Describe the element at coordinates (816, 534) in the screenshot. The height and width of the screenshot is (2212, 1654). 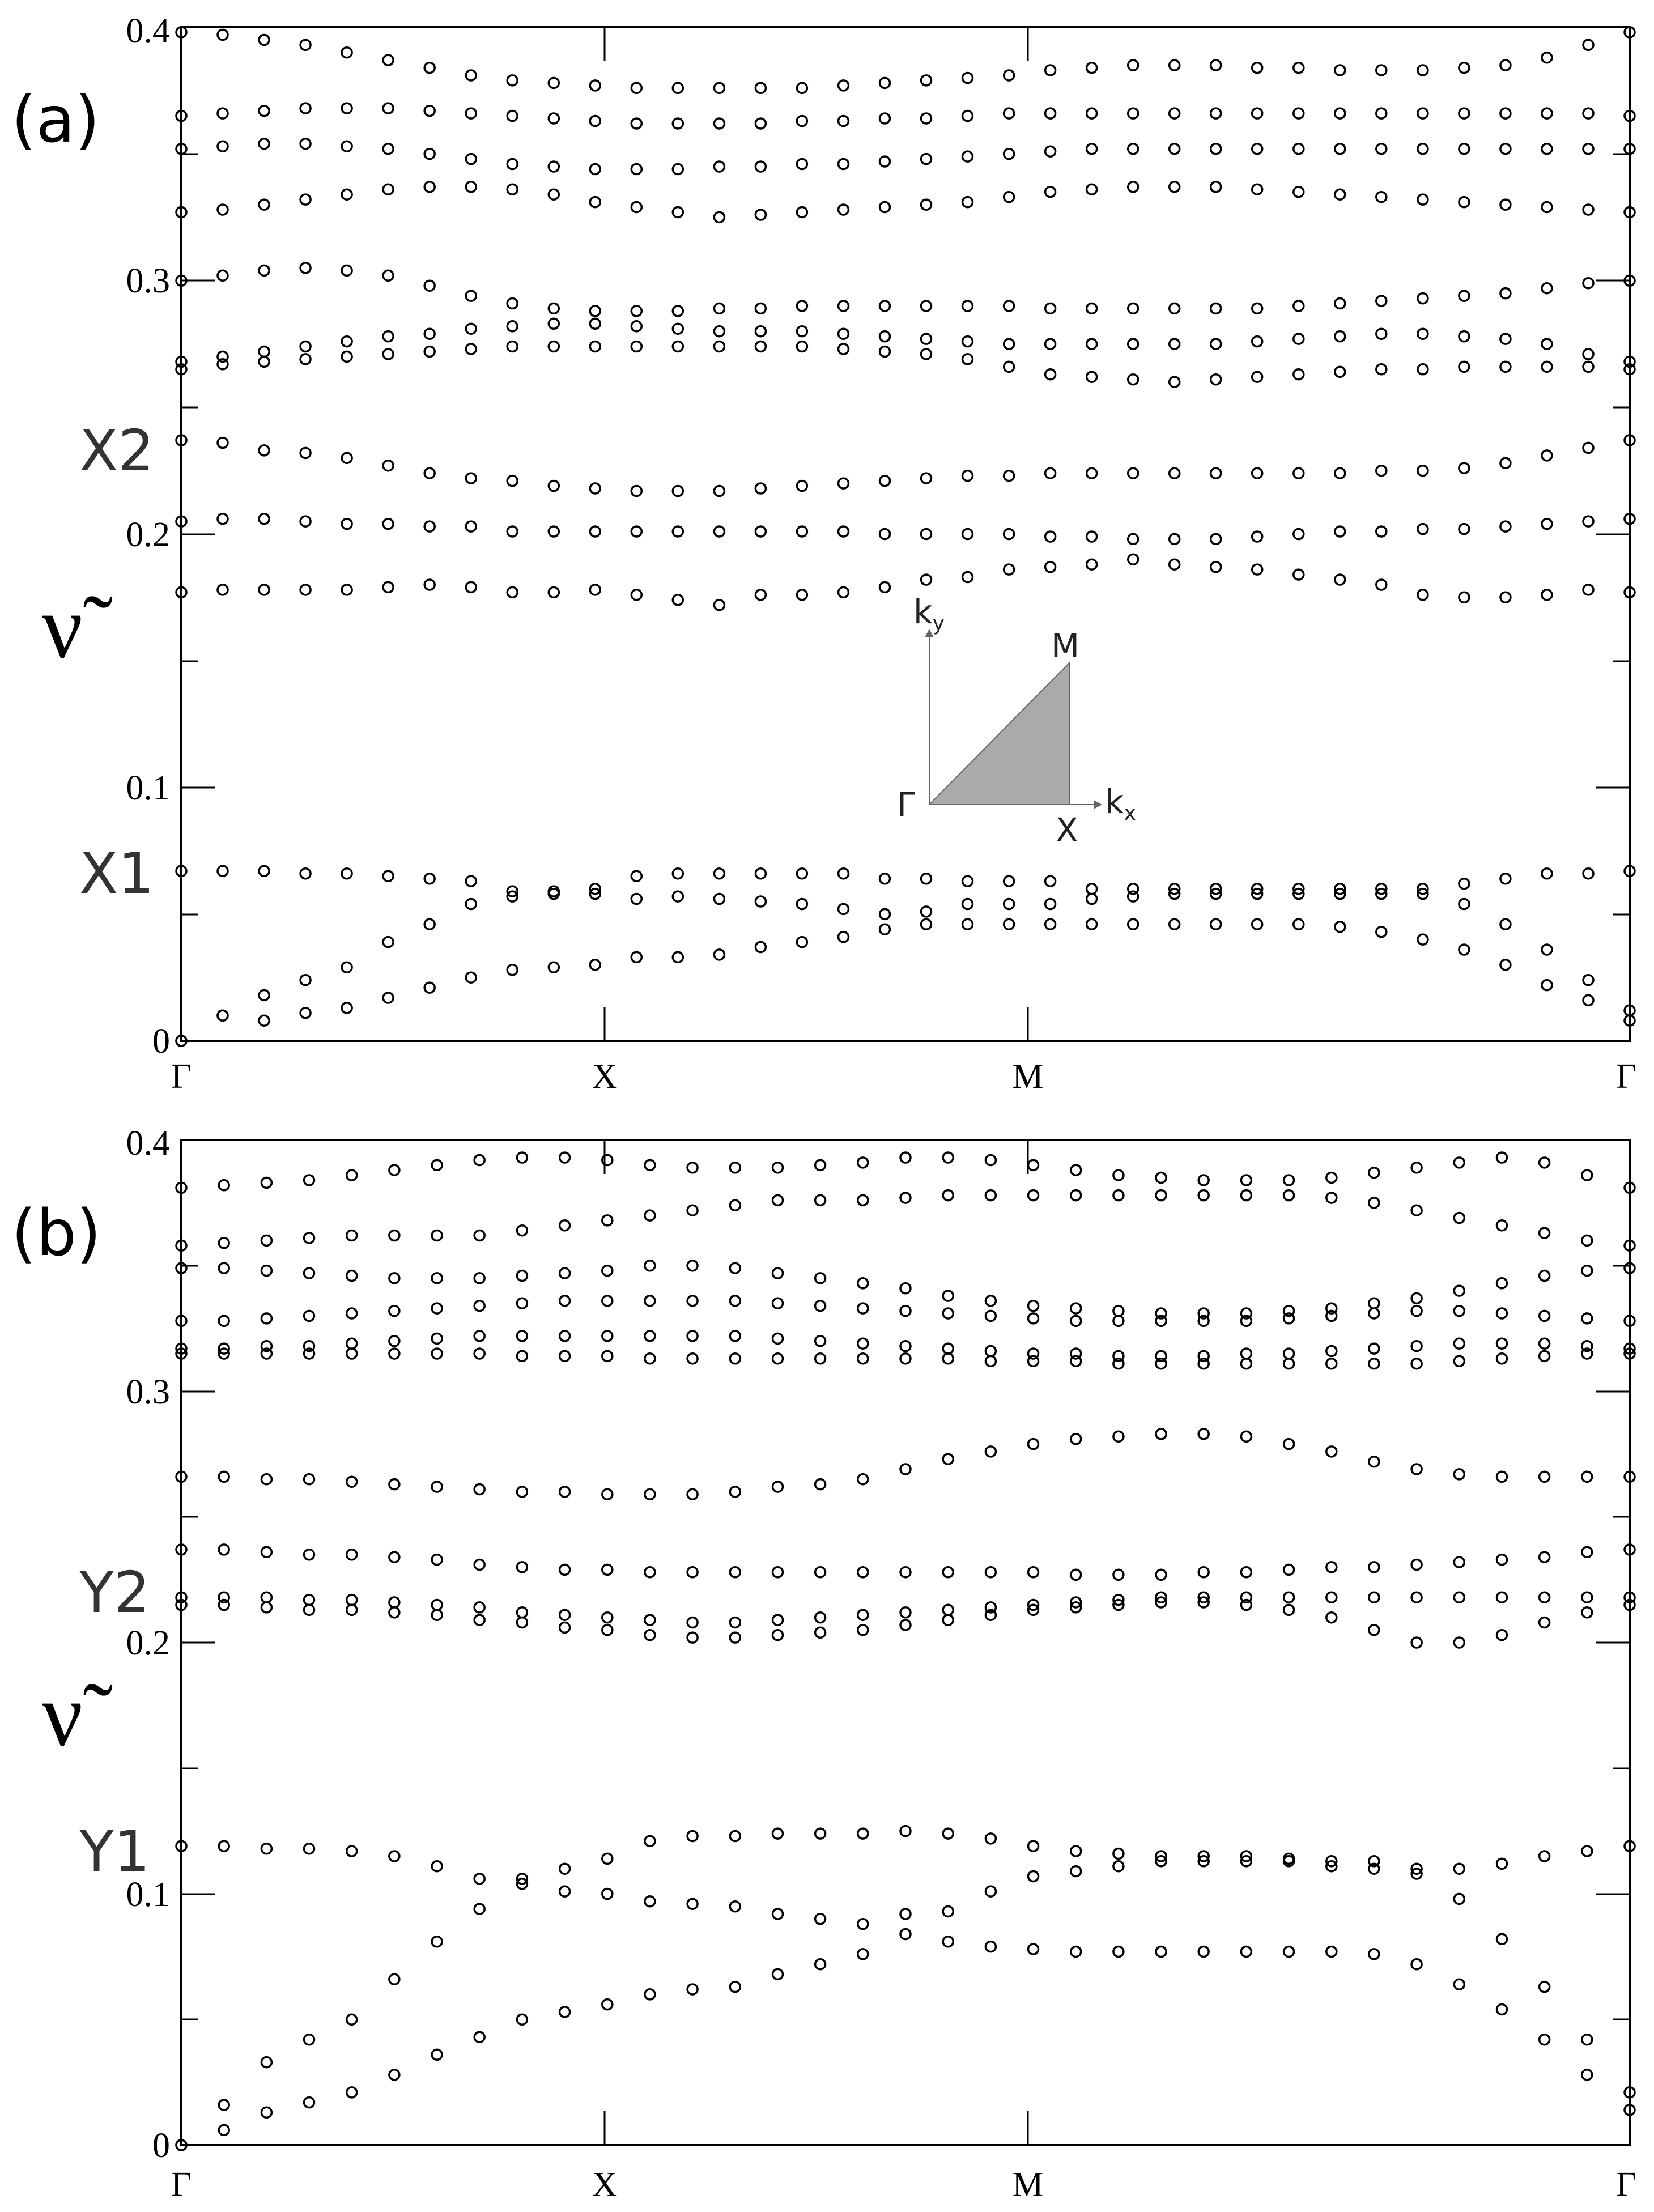
I see `x-ticks-a` at that location.